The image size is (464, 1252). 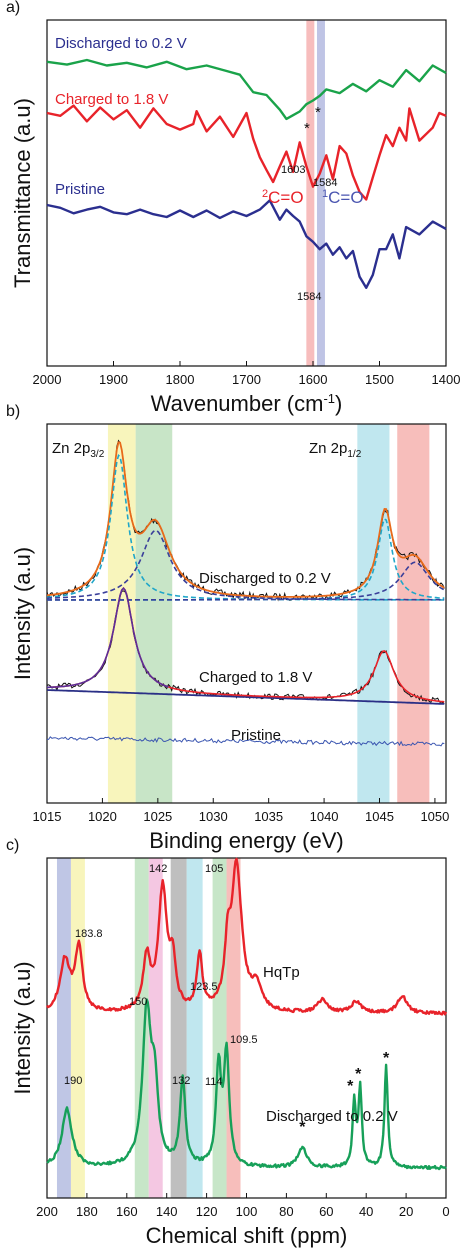 I want to click on c-xtick-label-1: 180, so click(x=87, y=1211).